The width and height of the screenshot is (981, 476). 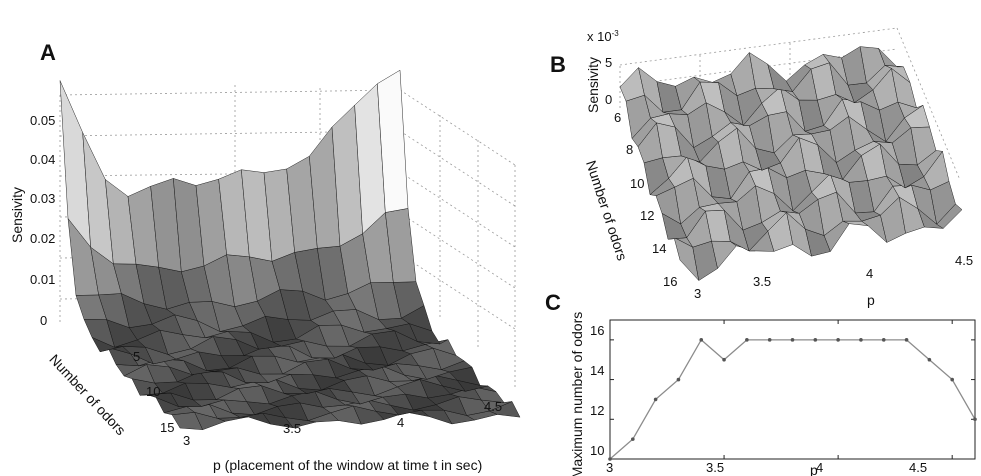 What do you see at coordinates (42, 159) in the screenshot?
I see `panel-a-ztick-0.04: 0.04` at bounding box center [42, 159].